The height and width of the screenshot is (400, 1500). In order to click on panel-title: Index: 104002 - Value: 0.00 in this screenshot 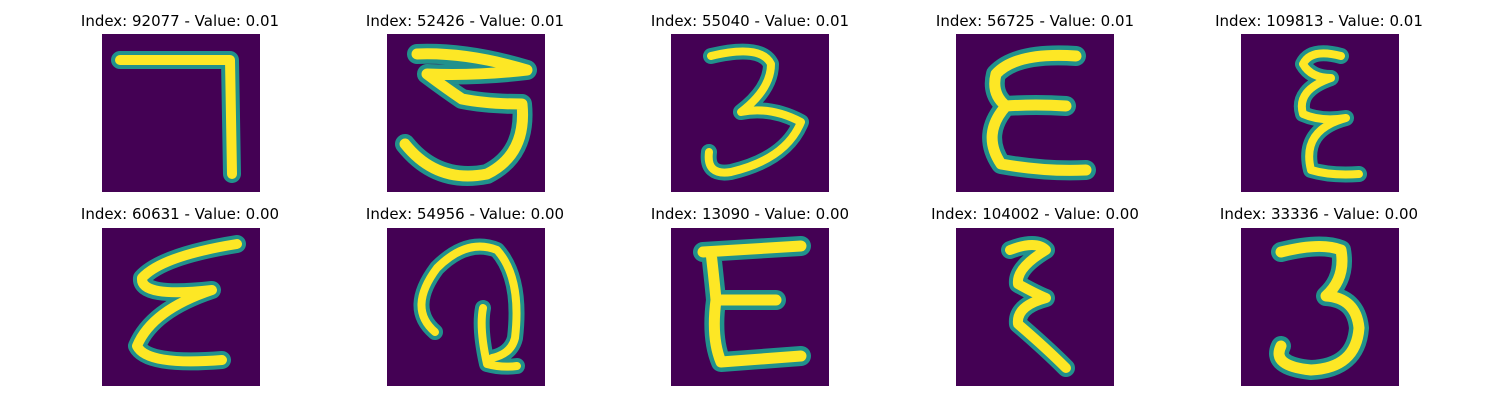, I will do `click(1035, 214)`.